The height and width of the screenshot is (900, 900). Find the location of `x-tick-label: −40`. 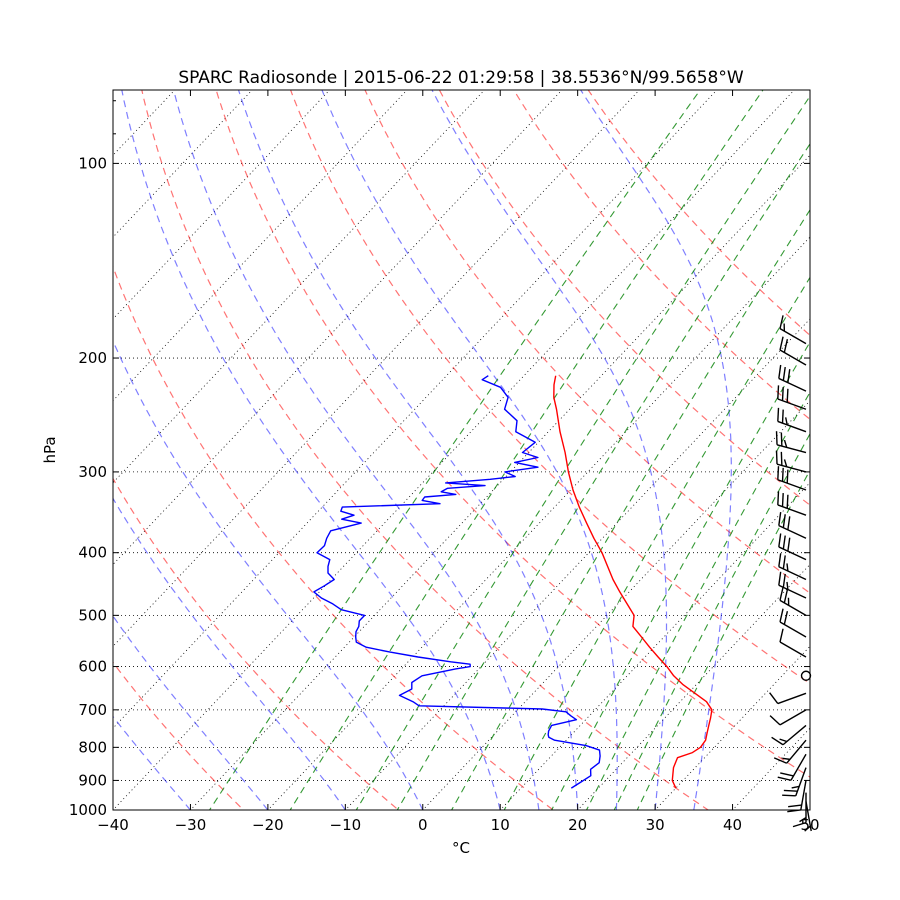

x-tick-label: −40 is located at coordinates (113, 825).